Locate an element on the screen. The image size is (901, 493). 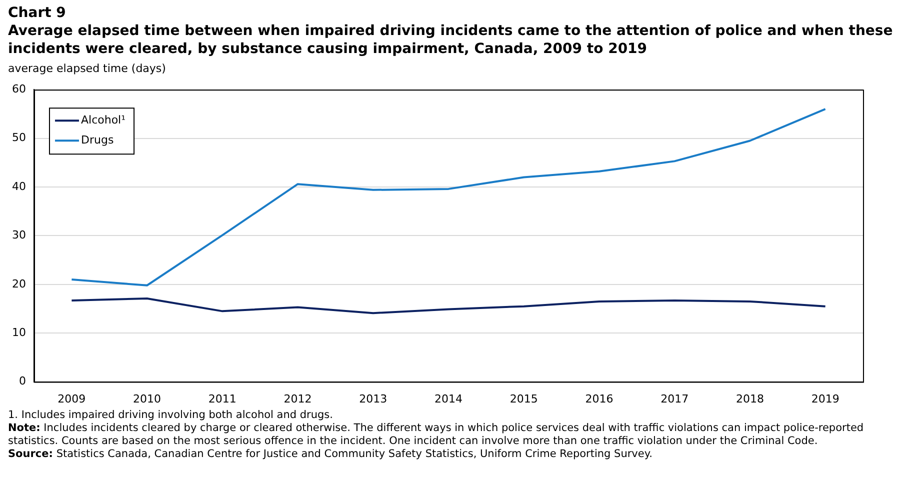
y-tick-label: 60 is located at coordinates (19, 89).